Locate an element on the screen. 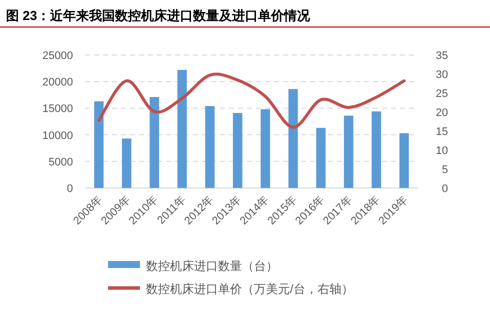 The height and width of the screenshot is (333, 490). y2-tick-label: 5 is located at coordinates (445, 170).